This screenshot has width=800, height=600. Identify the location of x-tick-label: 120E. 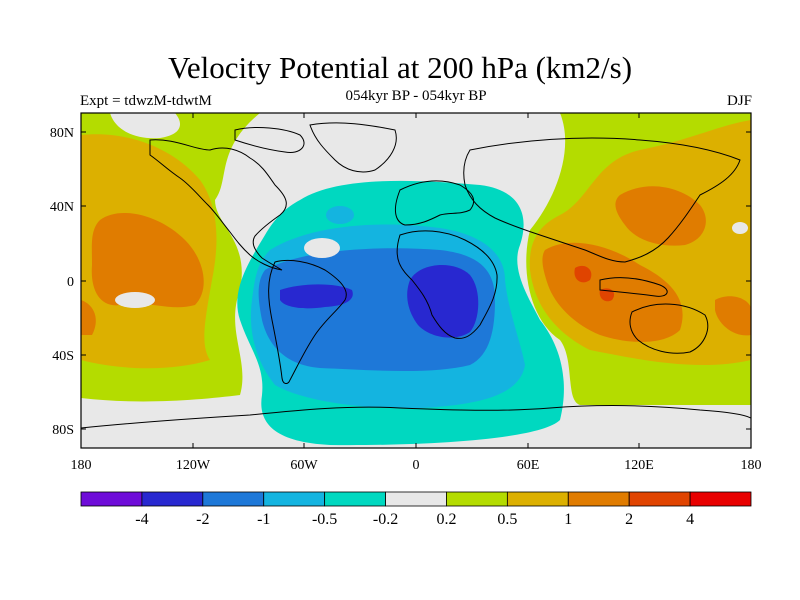
(639, 465).